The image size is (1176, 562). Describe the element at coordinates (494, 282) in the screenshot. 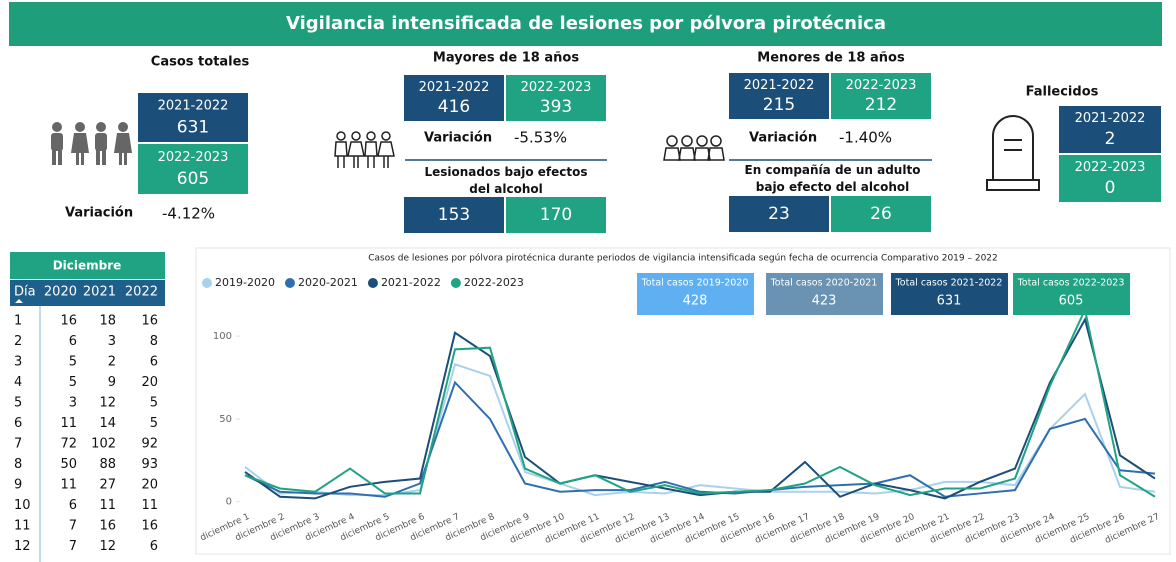

I see `legend-label: 2022-2023` at that location.